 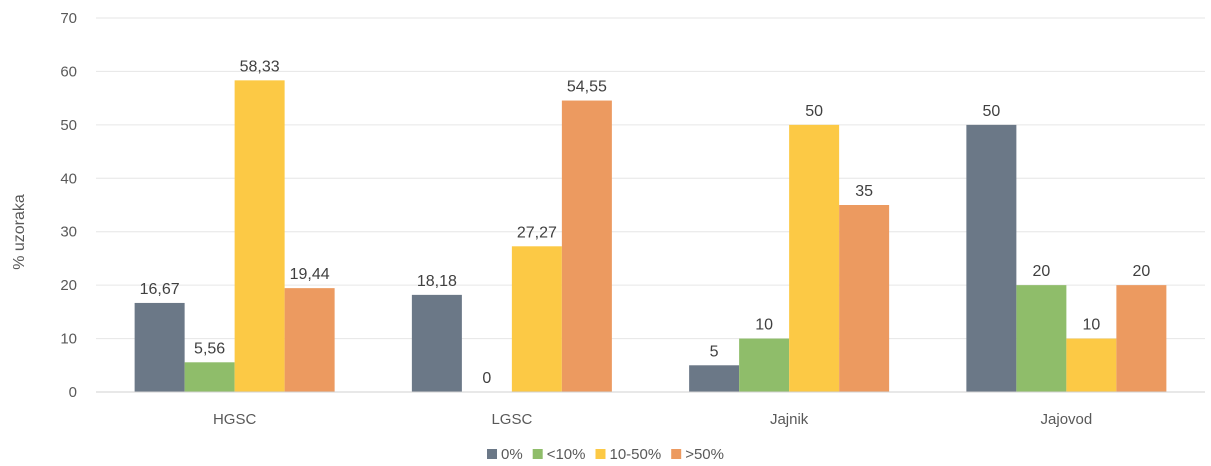 I want to click on y-tick-label: 0, so click(x=73, y=392).